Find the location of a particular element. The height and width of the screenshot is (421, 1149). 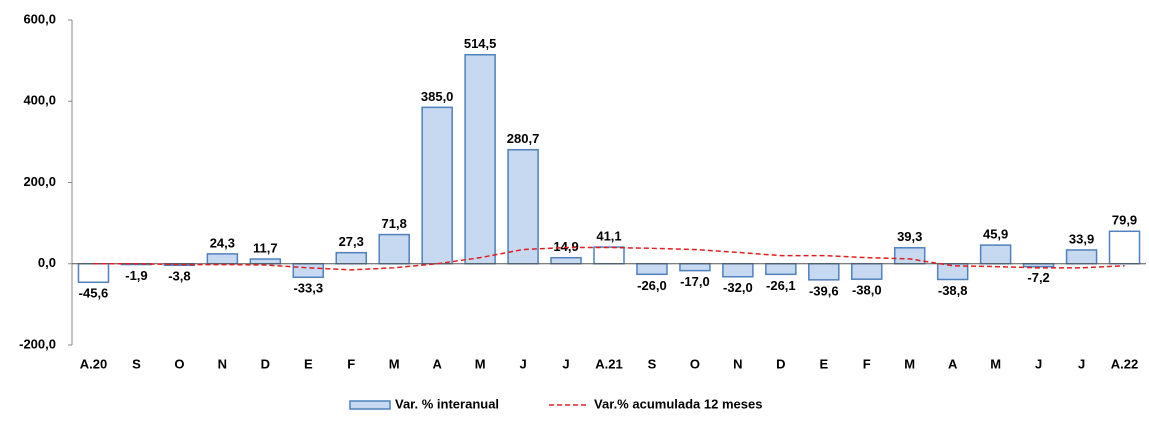

data-label: -33,3 is located at coordinates (308, 288).